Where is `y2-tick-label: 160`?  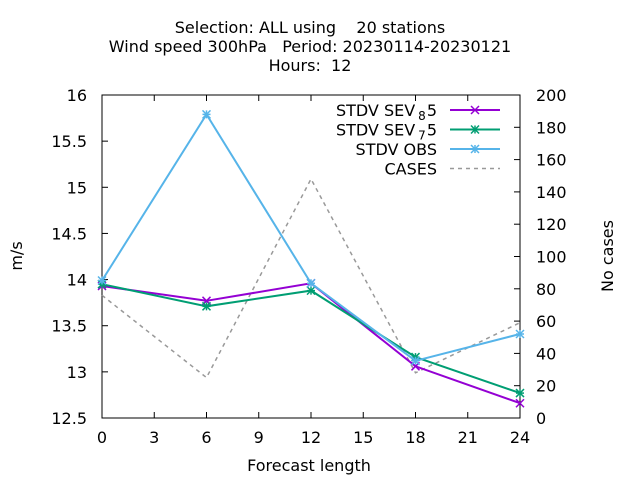
y2-tick-label: 160 is located at coordinates (551, 160).